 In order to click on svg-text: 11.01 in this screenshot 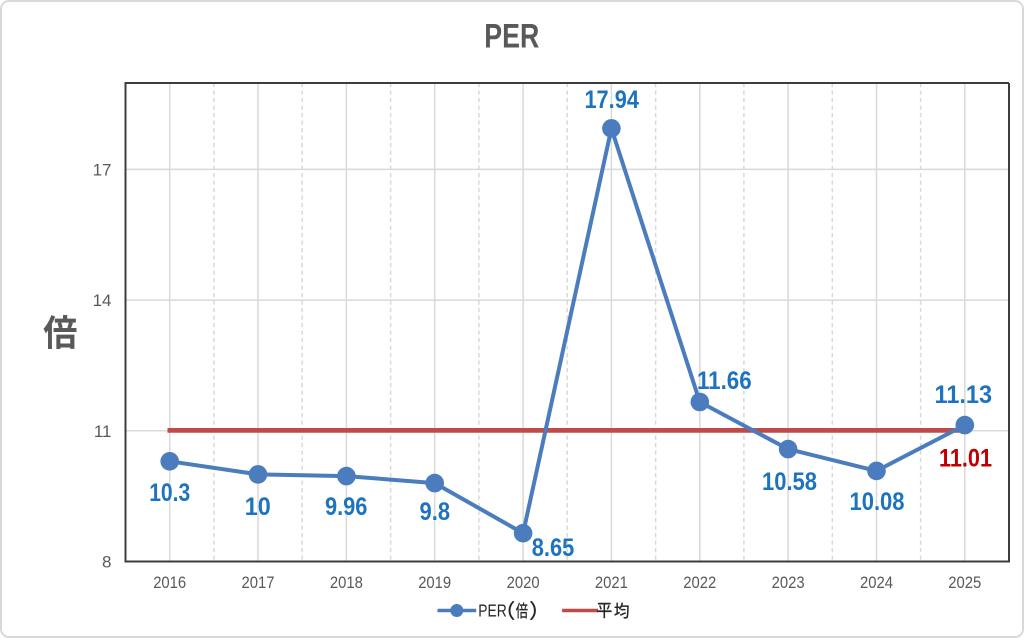, I will do `click(965, 458)`.